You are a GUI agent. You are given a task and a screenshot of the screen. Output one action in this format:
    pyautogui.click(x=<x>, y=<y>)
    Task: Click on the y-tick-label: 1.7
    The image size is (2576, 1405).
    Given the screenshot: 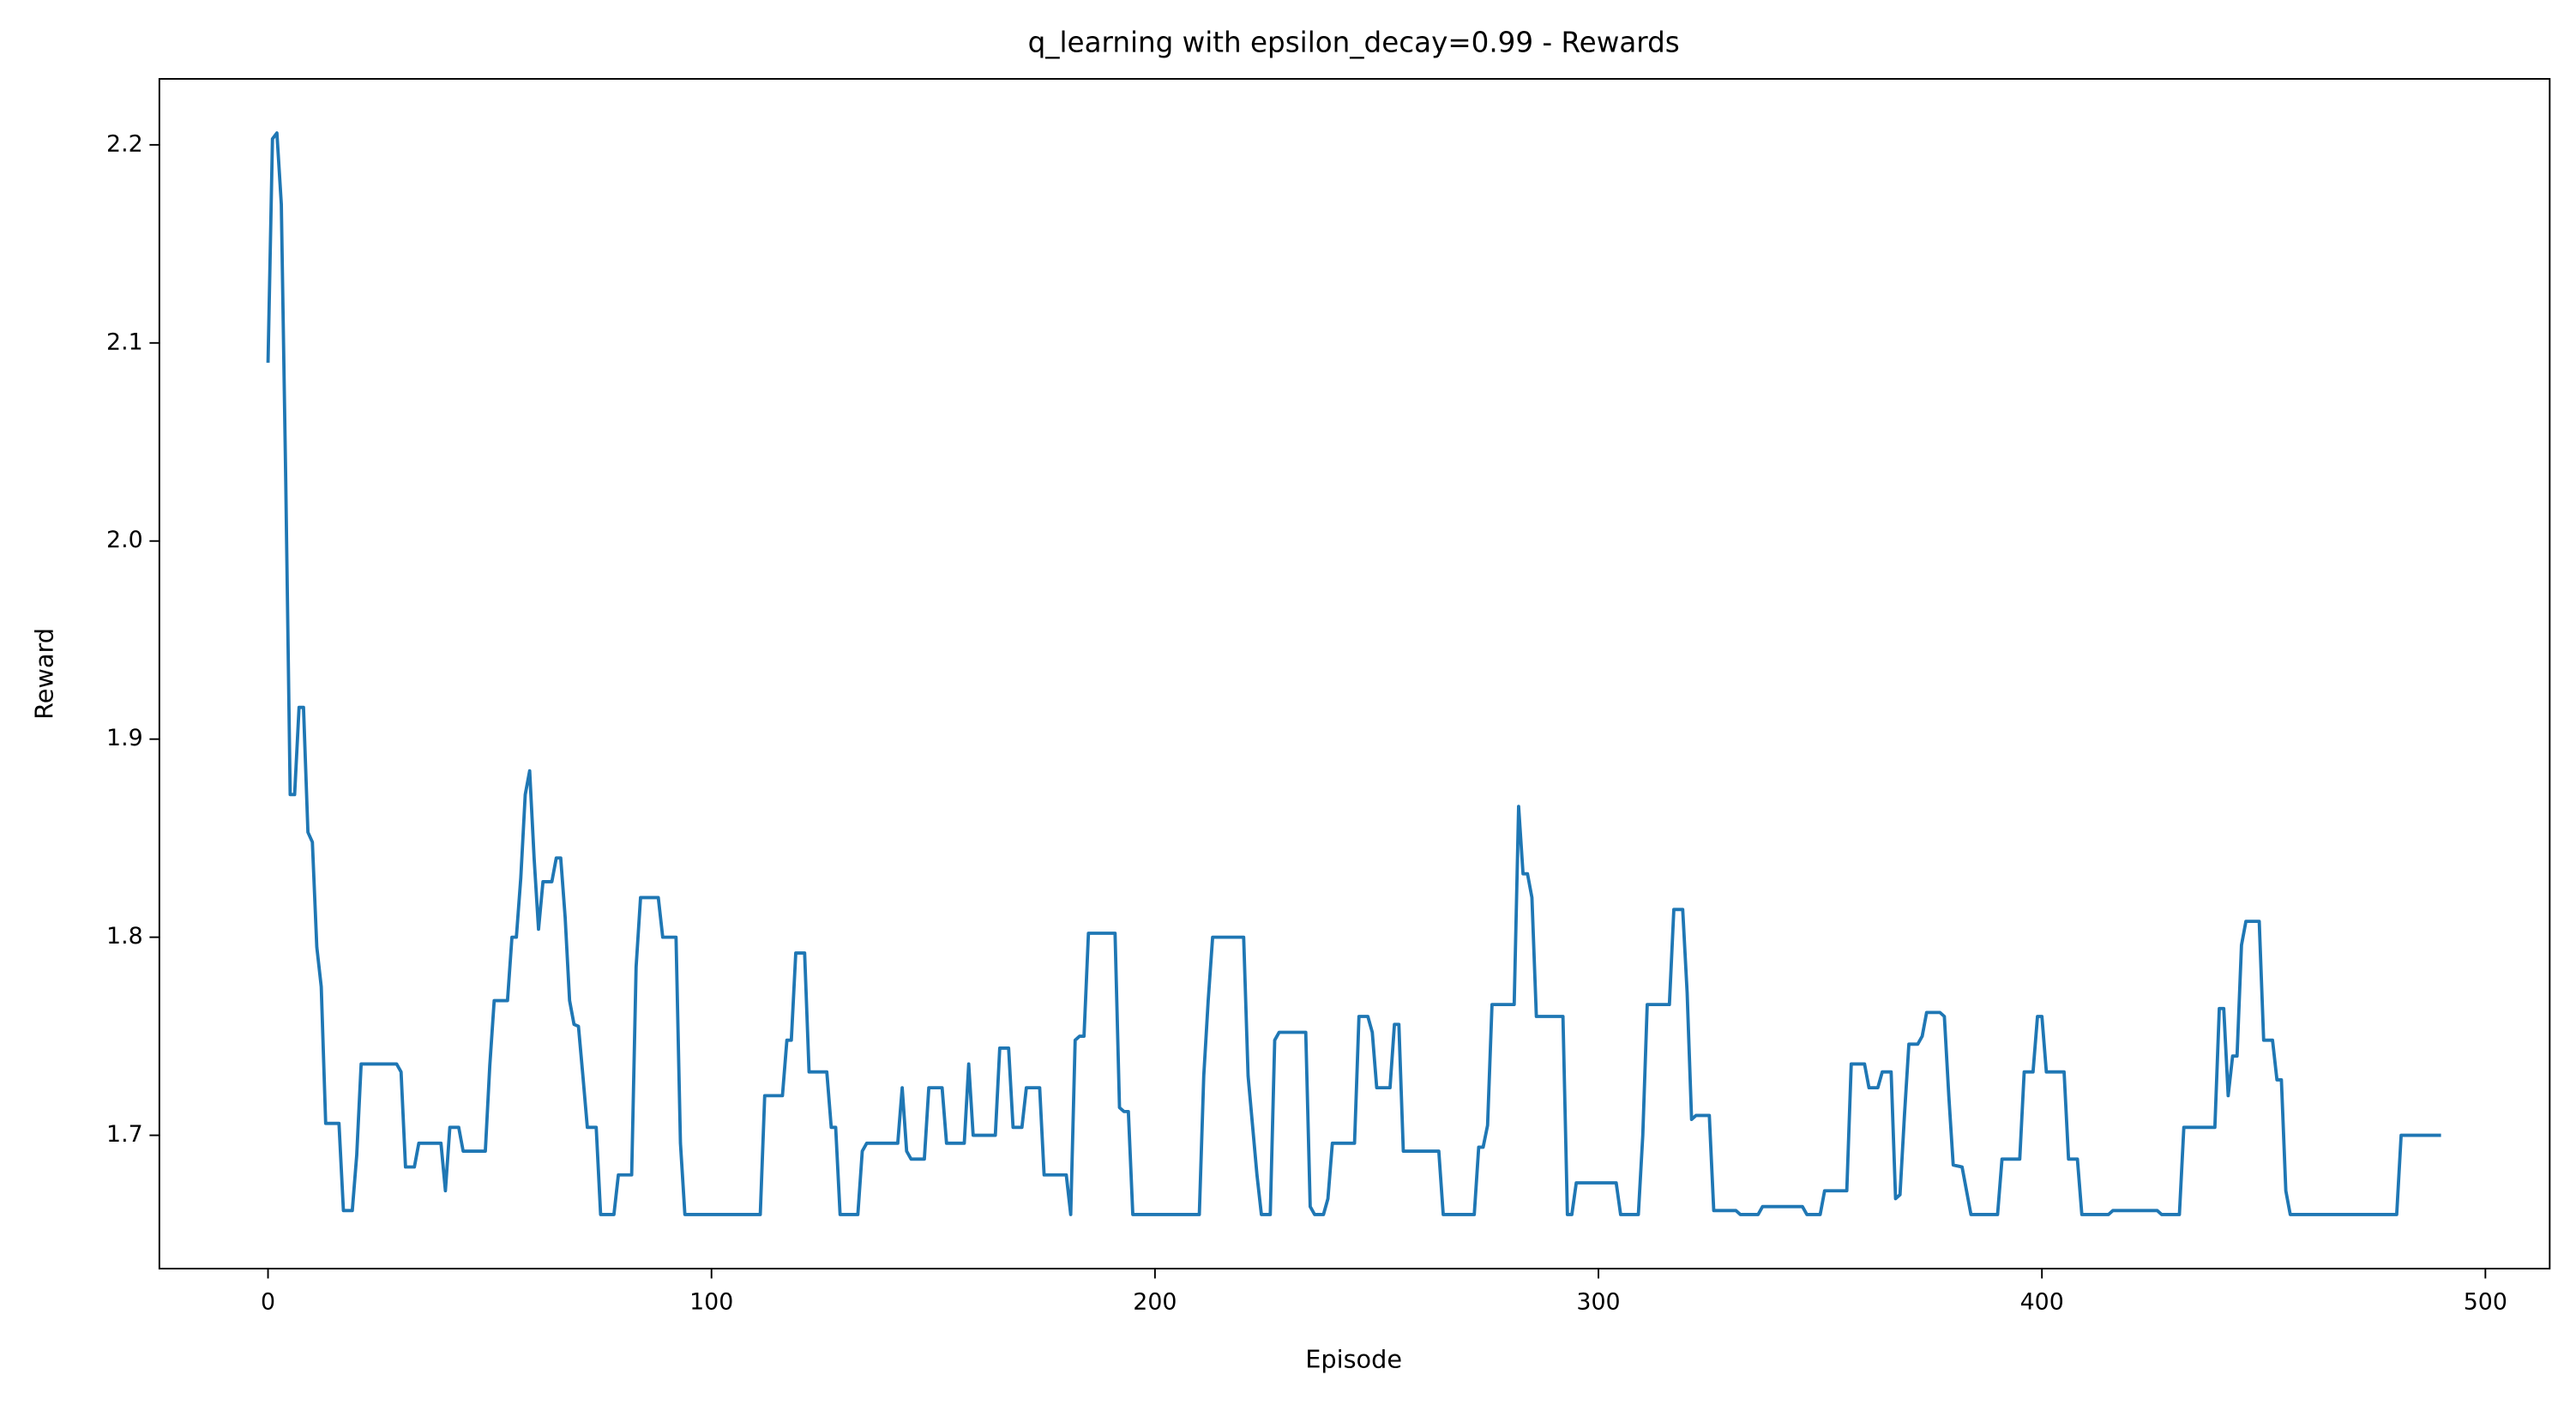 What is the action you would take?
    pyautogui.click(x=124, y=1134)
    